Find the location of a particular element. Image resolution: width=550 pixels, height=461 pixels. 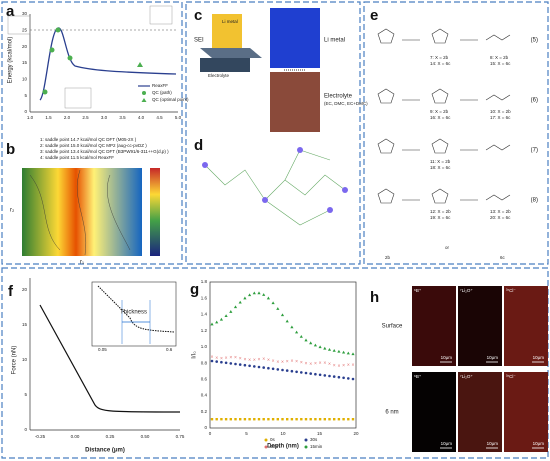

y-label: I/I₀ is located at coordinates (195, 355).